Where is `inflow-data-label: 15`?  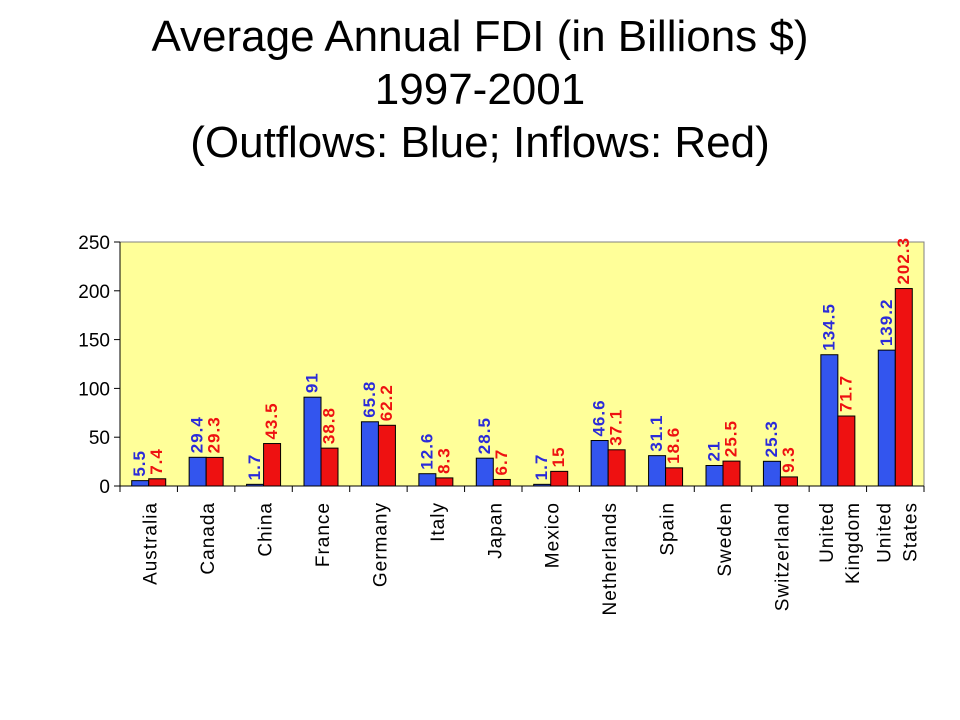
inflow-data-label: 15 is located at coordinates (558, 456).